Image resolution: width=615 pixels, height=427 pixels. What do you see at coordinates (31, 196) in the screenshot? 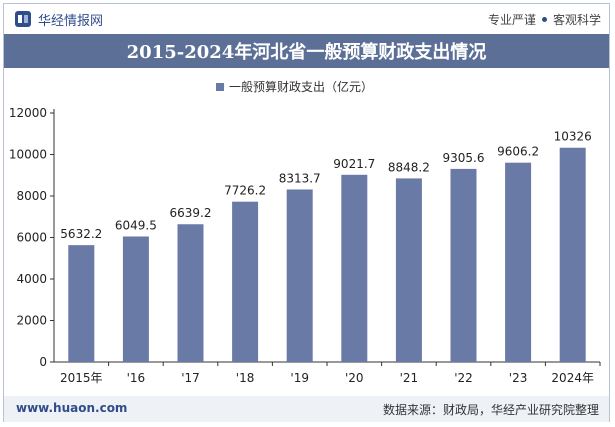
I see `y-tick-label: 8000` at bounding box center [31, 196].